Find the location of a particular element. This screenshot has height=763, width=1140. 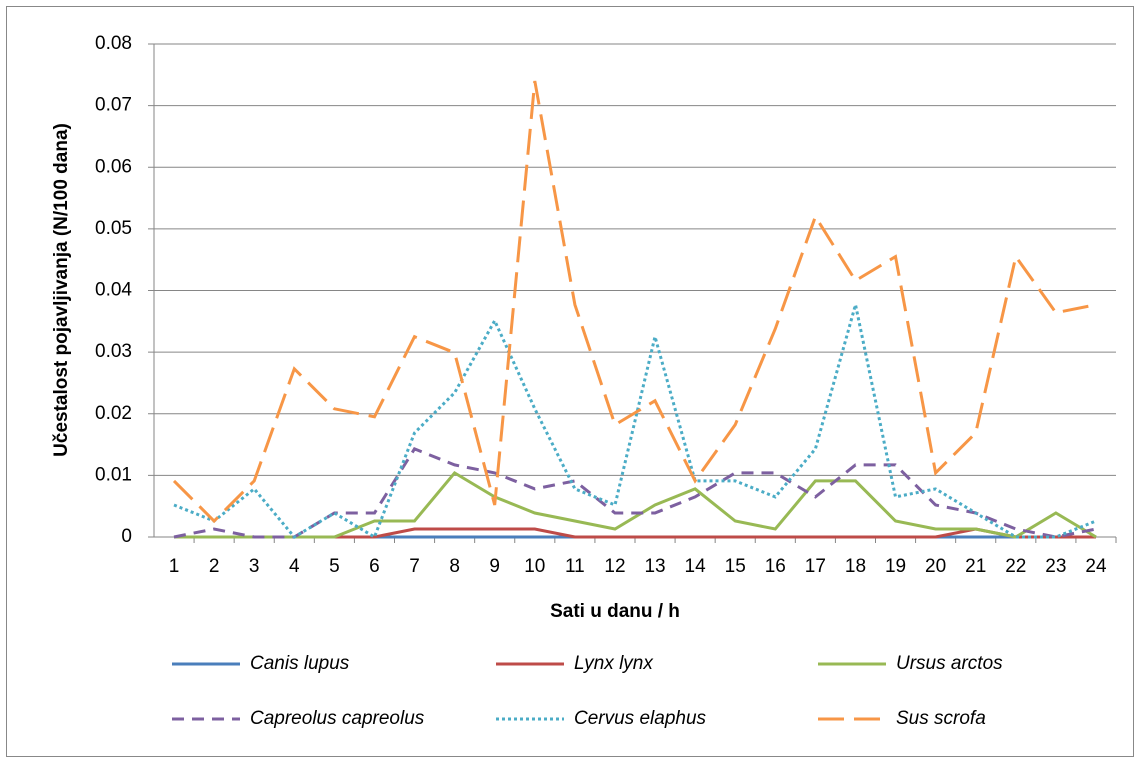

y-axis-title: Učestalost pojavljivanja (N/100 dana) is located at coordinates (61, 290).